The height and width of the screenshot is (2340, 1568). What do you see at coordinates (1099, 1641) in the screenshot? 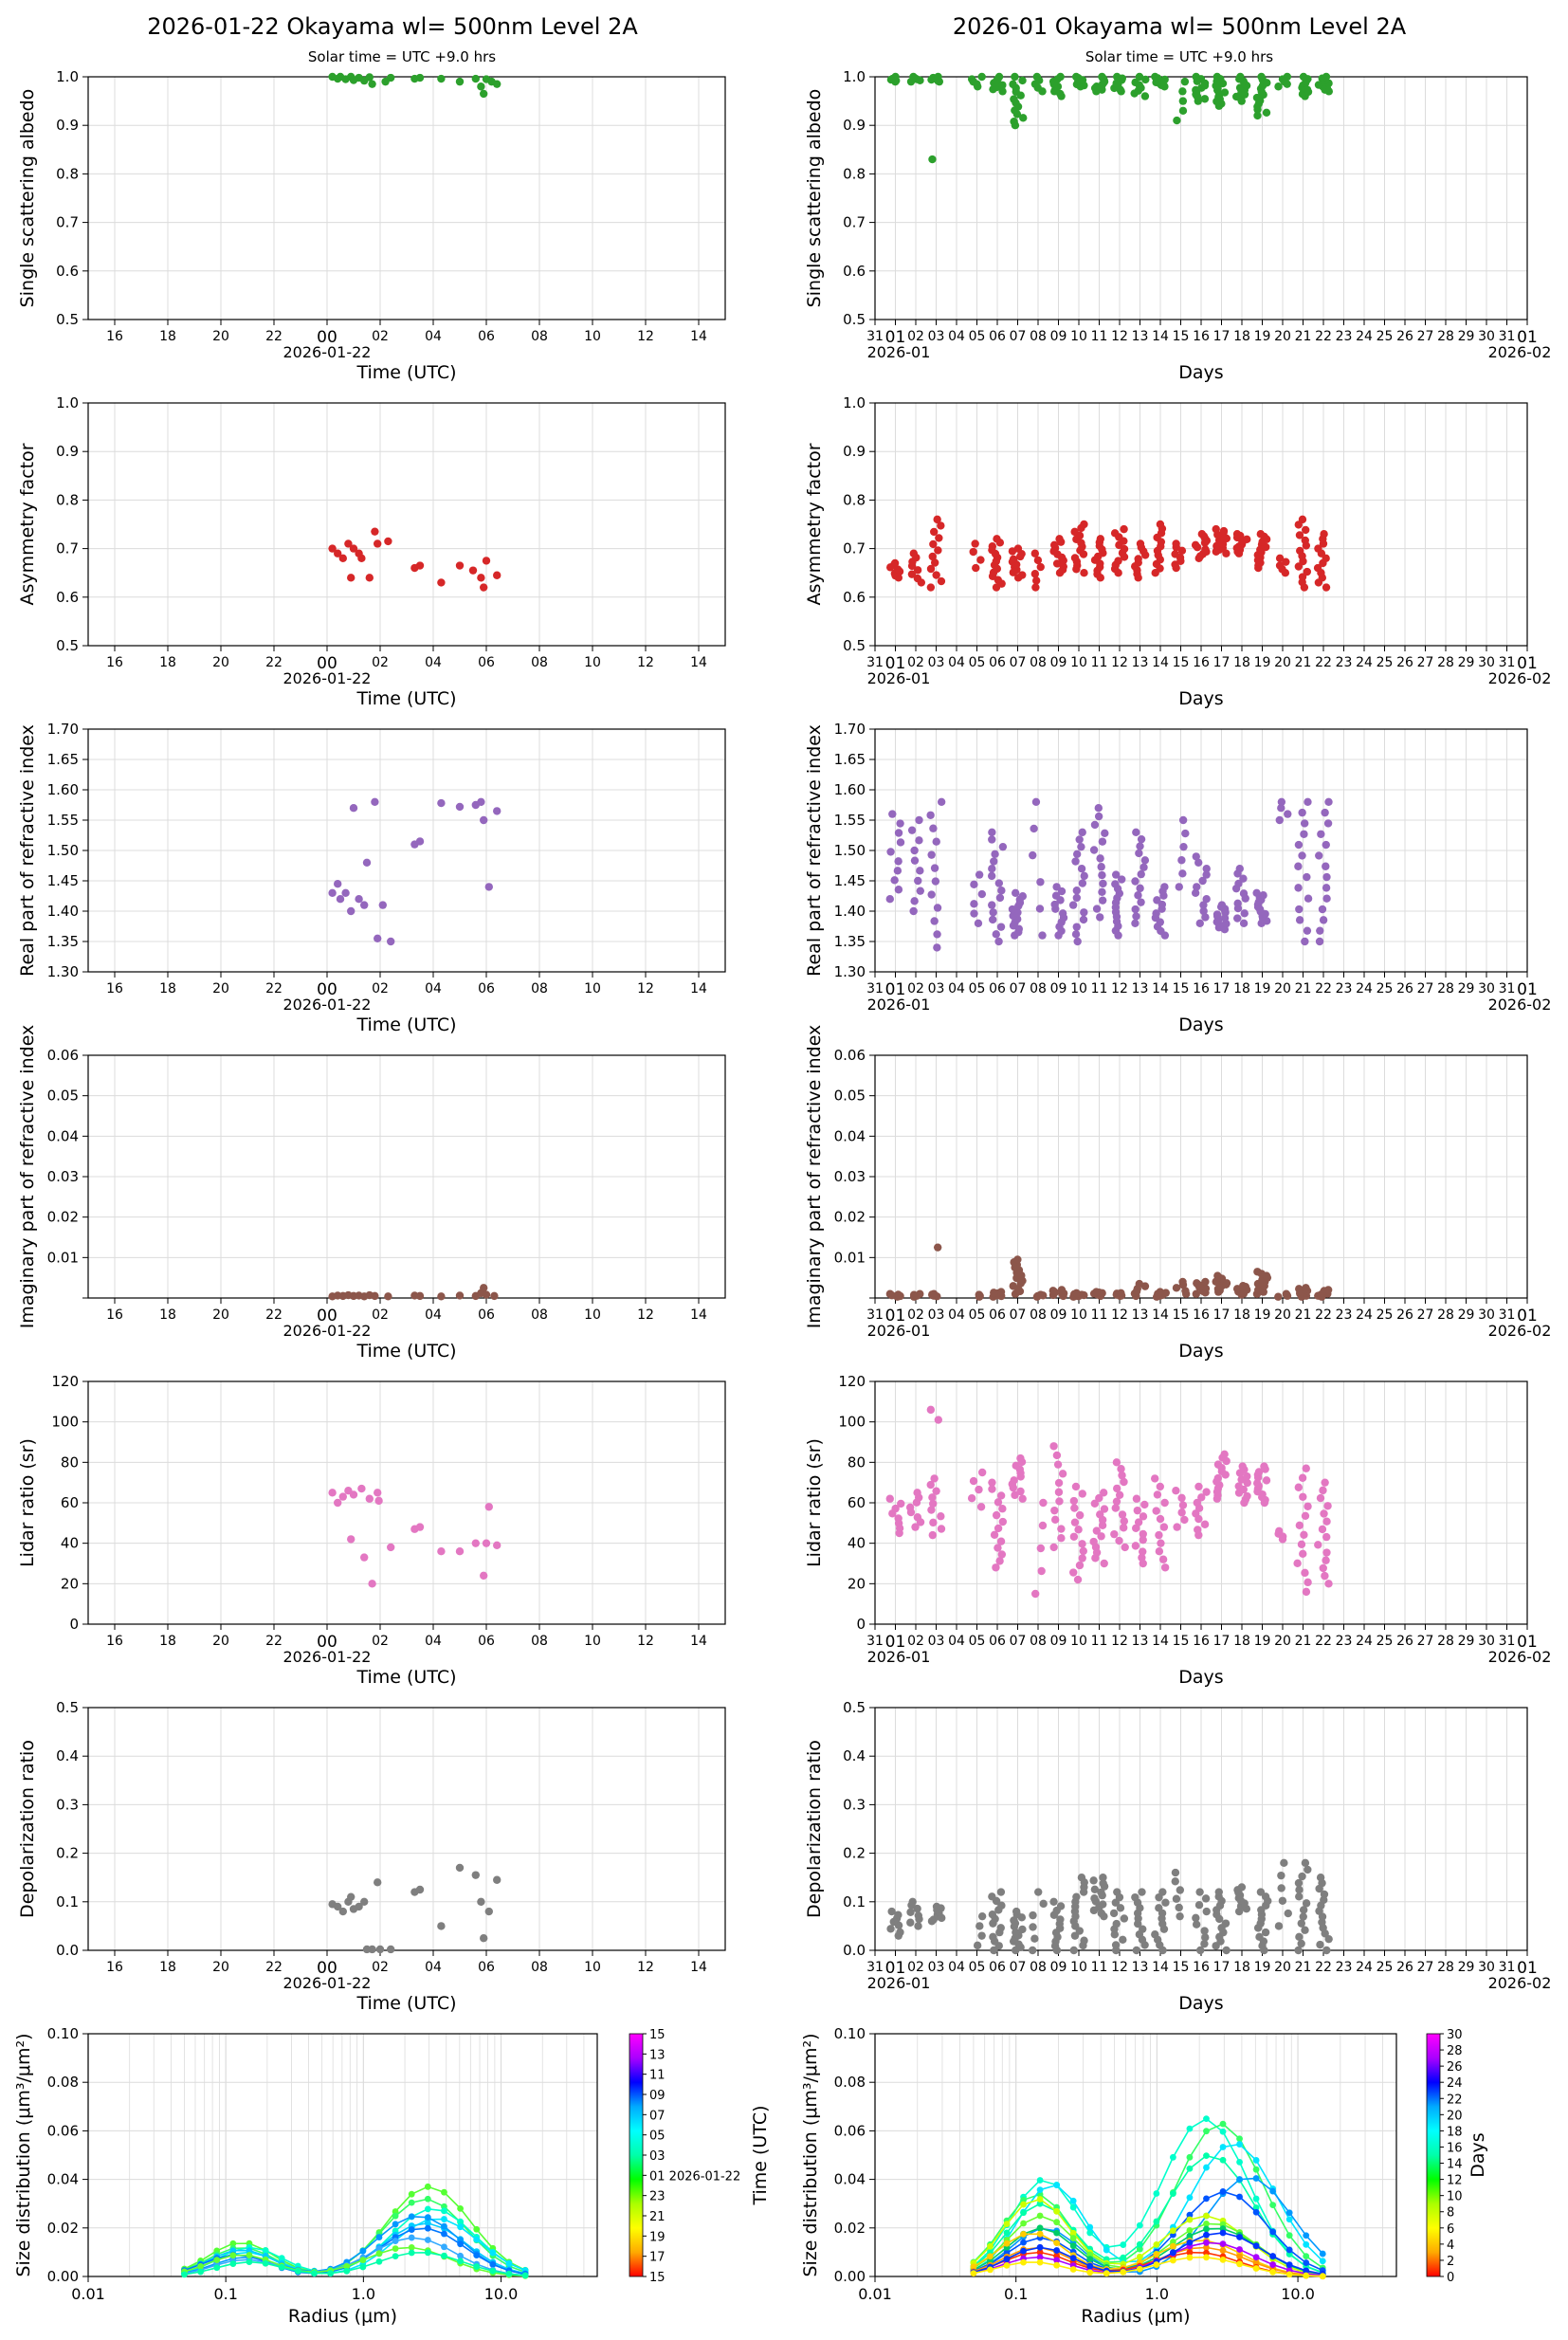
I see `x-tick-label: 11` at bounding box center [1099, 1641].